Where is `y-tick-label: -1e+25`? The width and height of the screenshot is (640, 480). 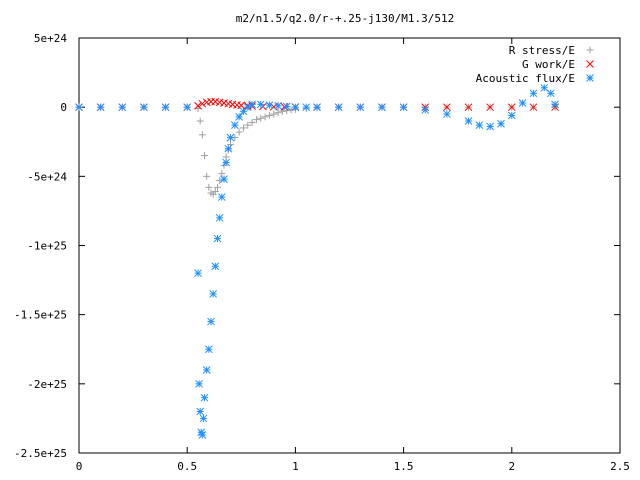
y-tick-label: -1e+25 is located at coordinates (47, 246).